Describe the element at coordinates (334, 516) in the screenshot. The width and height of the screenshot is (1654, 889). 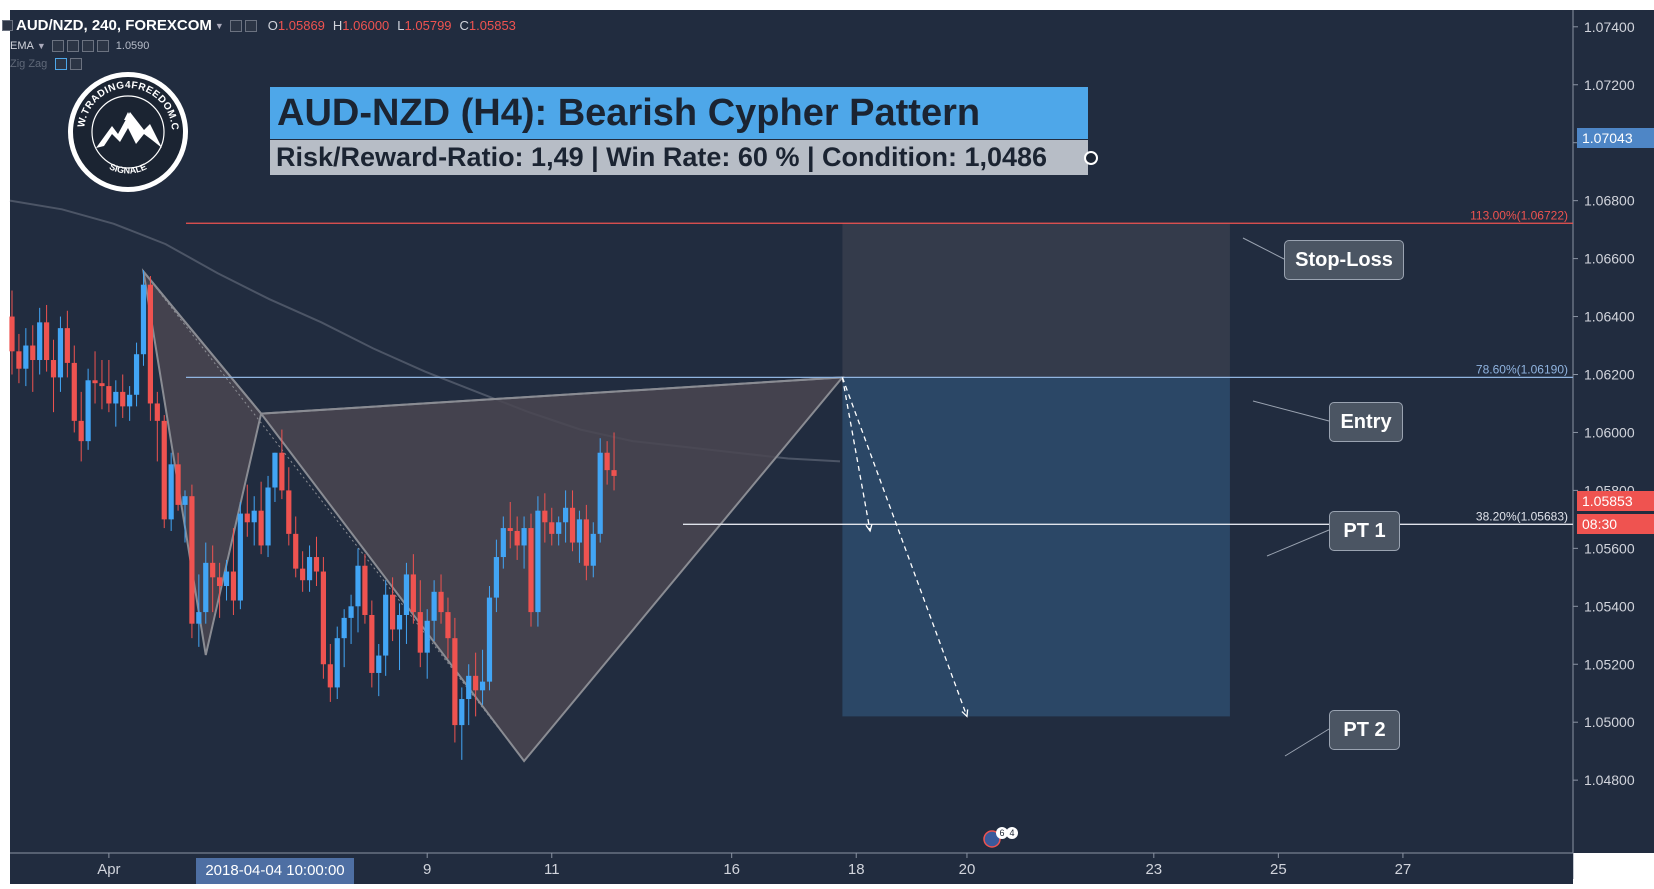
I see `pattern-leg-xc-dotted` at that location.